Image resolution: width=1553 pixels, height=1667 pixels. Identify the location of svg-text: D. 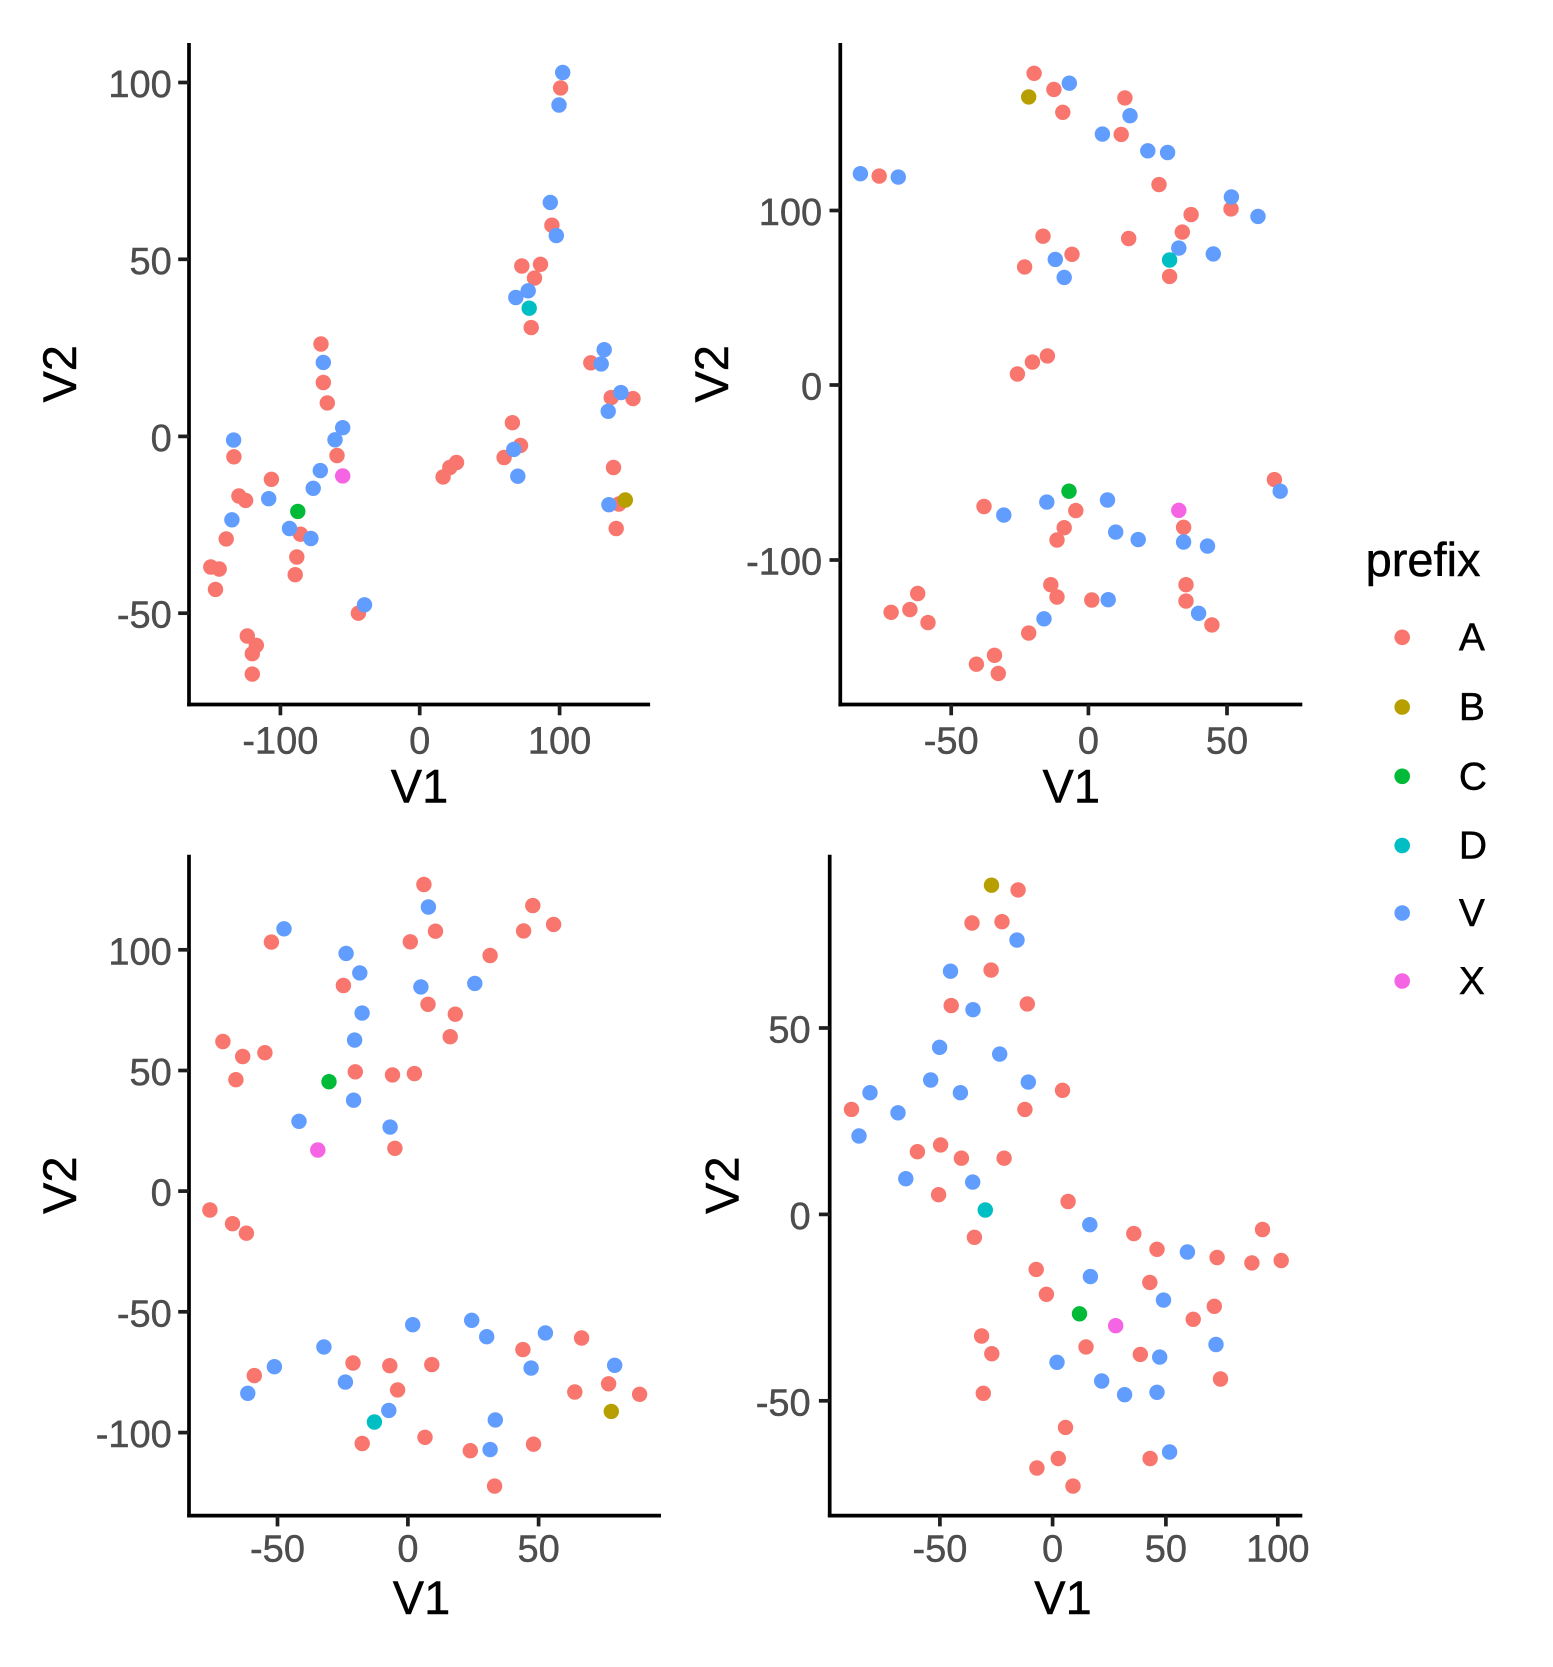
(1473, 846).